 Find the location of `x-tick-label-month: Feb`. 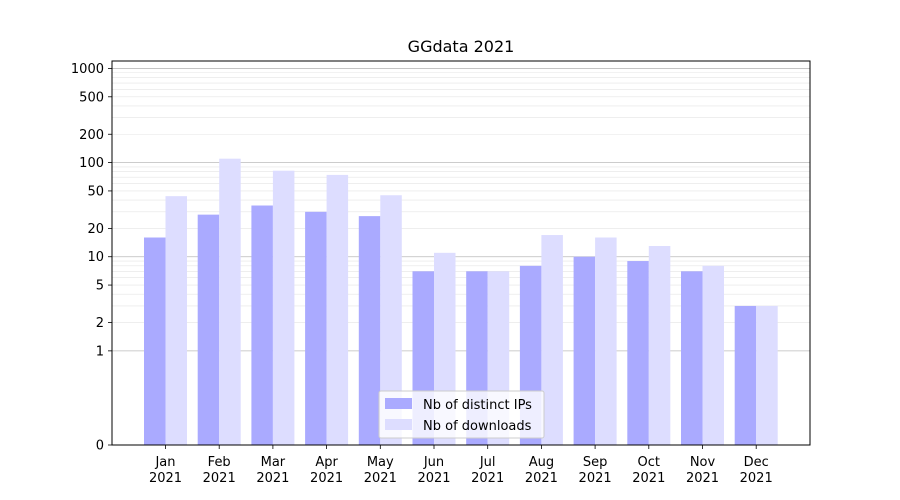

x-tick-label-month: Feb is located at coordinates (219, 462).